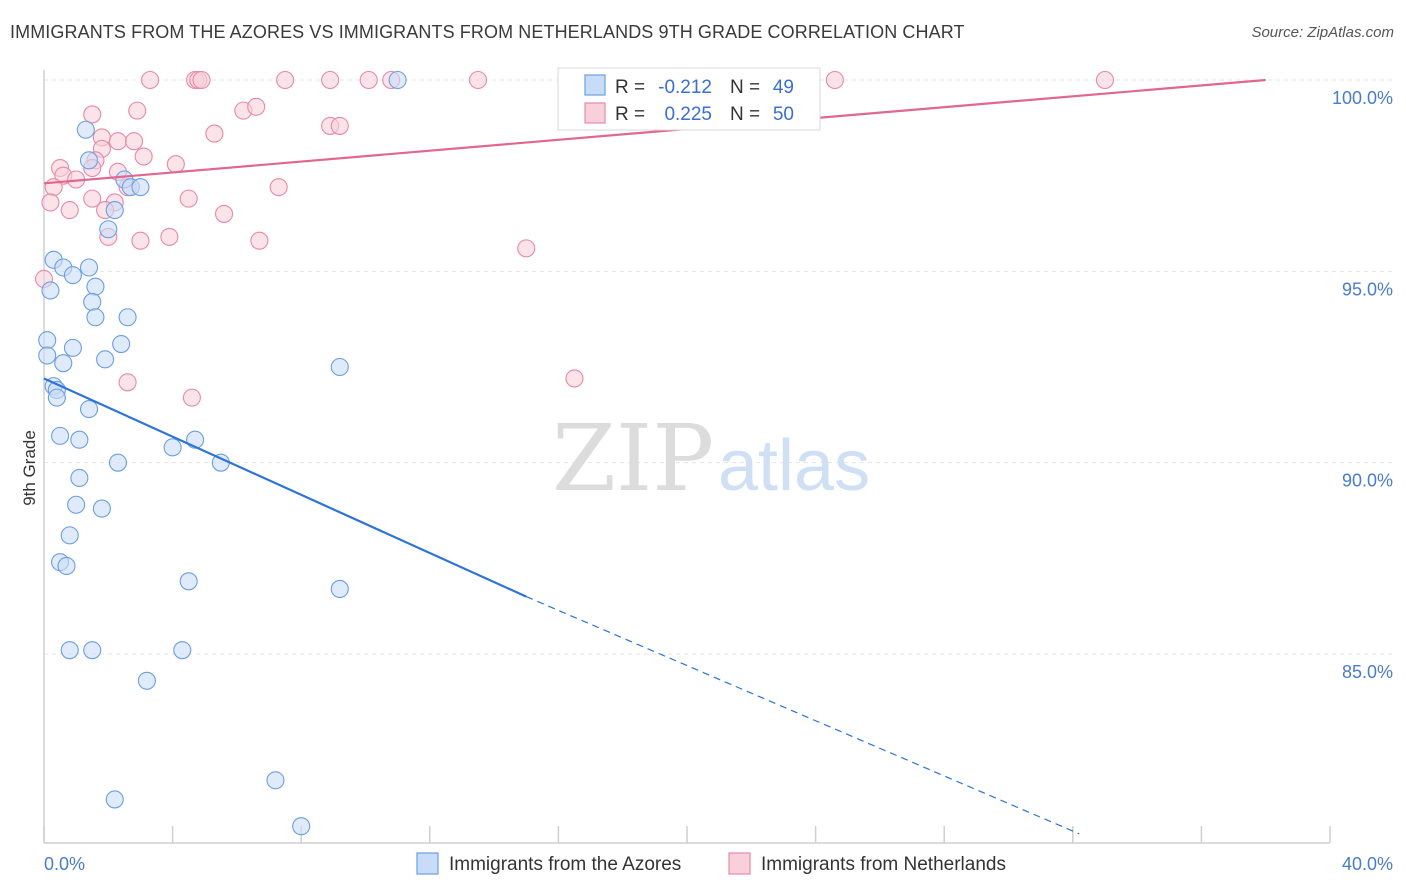 Image resolution: width=1406 pixels, height=892 pixels. Describe the element at coordinates (1322, 32) in the screenshot. I see `source-credit: Source: ZipAtlas.com` at that location.